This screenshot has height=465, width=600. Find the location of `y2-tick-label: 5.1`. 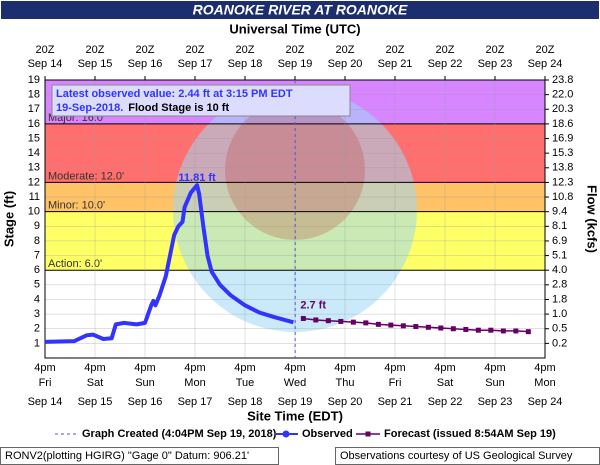

y2-tick-label: 5.1 is located at coordinates (559, 255).